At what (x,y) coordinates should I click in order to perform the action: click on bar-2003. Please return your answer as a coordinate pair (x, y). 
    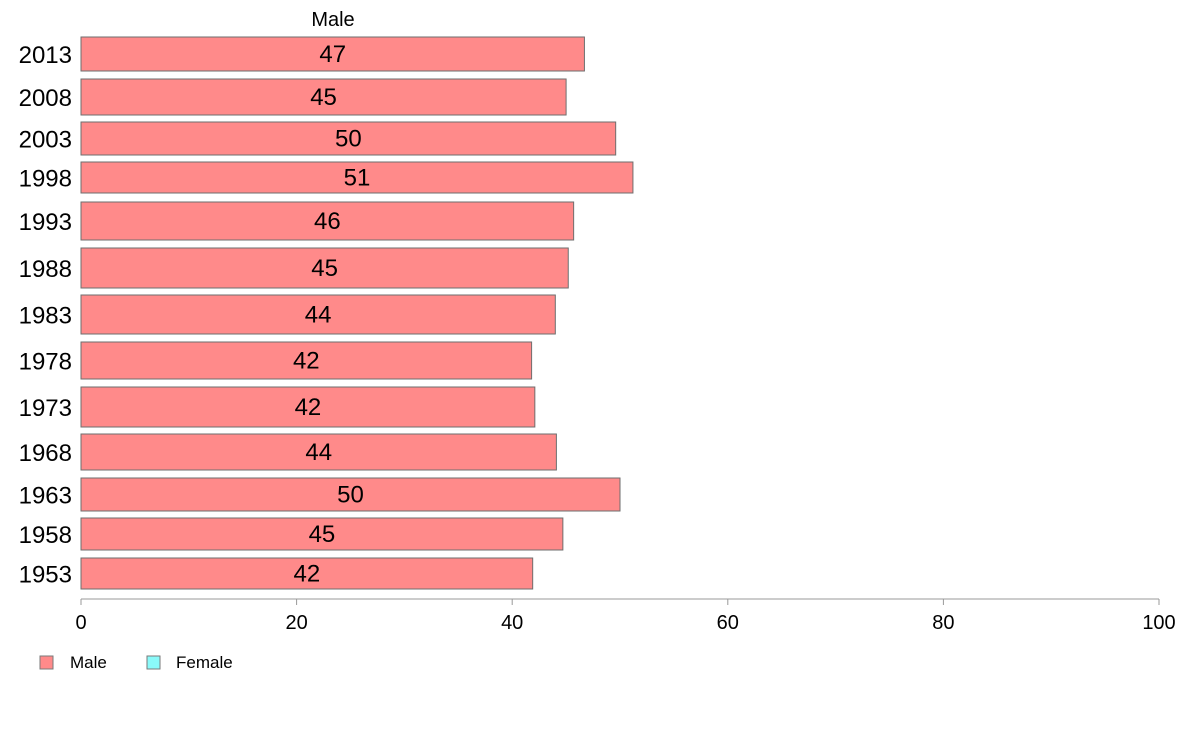
    Looking at the image, I should click on (348, 138).